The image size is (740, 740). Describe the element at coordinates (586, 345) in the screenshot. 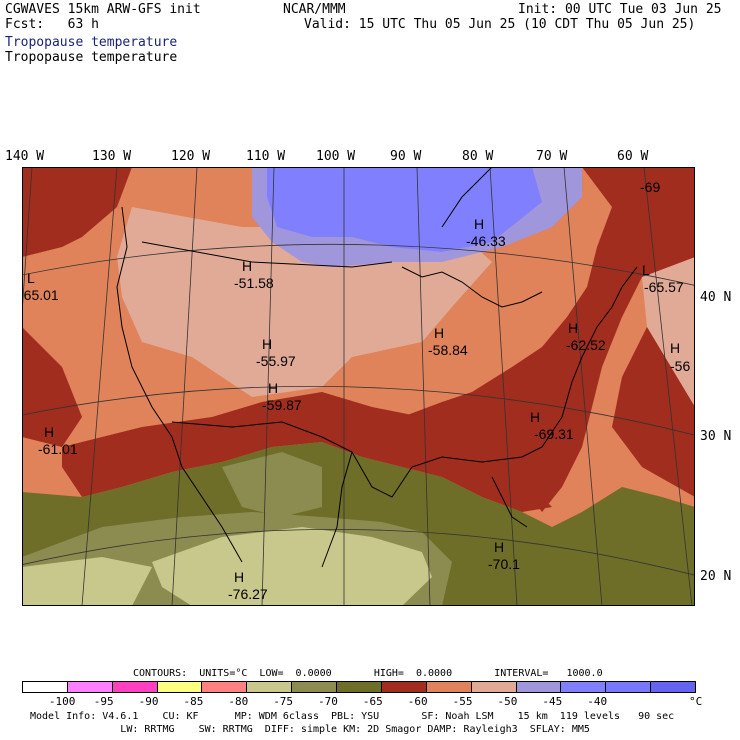

I see `high-value: -62.52` at that location.